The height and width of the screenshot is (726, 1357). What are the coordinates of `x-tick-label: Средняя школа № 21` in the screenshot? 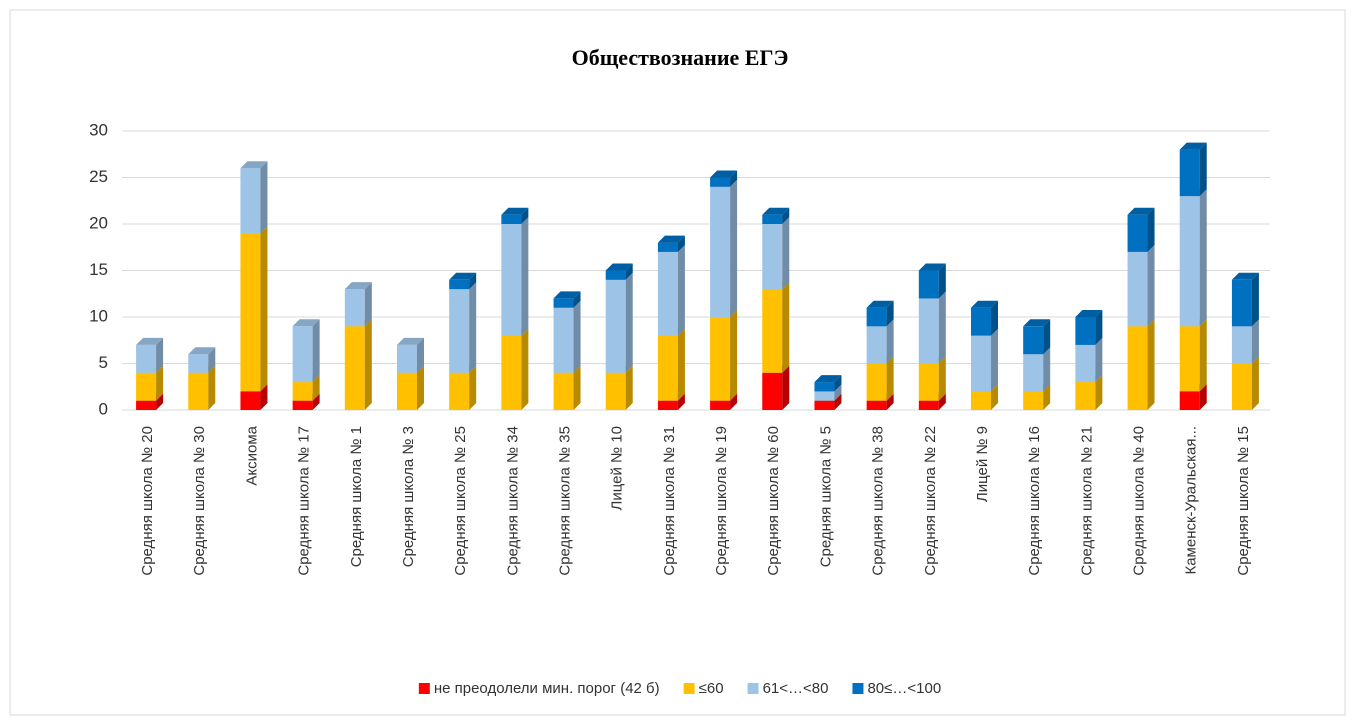 It's located at (1086, 501).